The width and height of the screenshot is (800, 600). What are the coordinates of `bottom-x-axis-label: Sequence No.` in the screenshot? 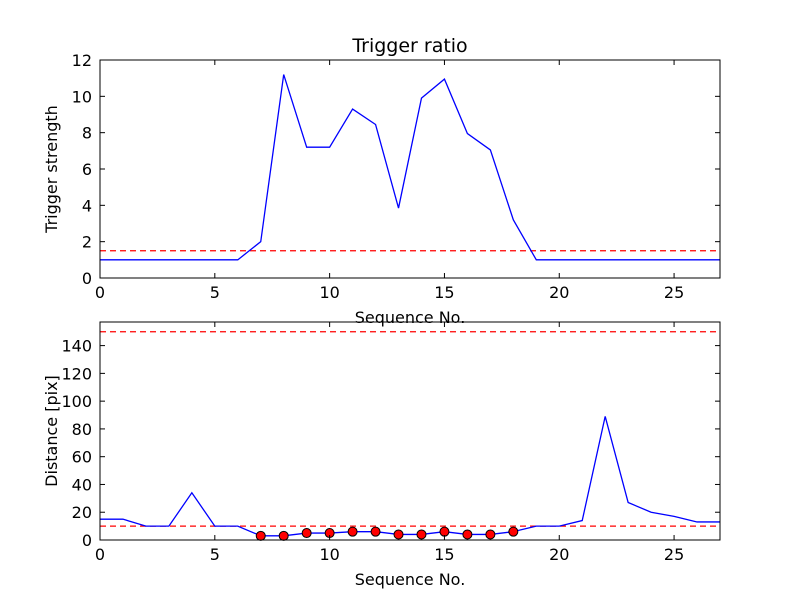 It's located at (410, 579).